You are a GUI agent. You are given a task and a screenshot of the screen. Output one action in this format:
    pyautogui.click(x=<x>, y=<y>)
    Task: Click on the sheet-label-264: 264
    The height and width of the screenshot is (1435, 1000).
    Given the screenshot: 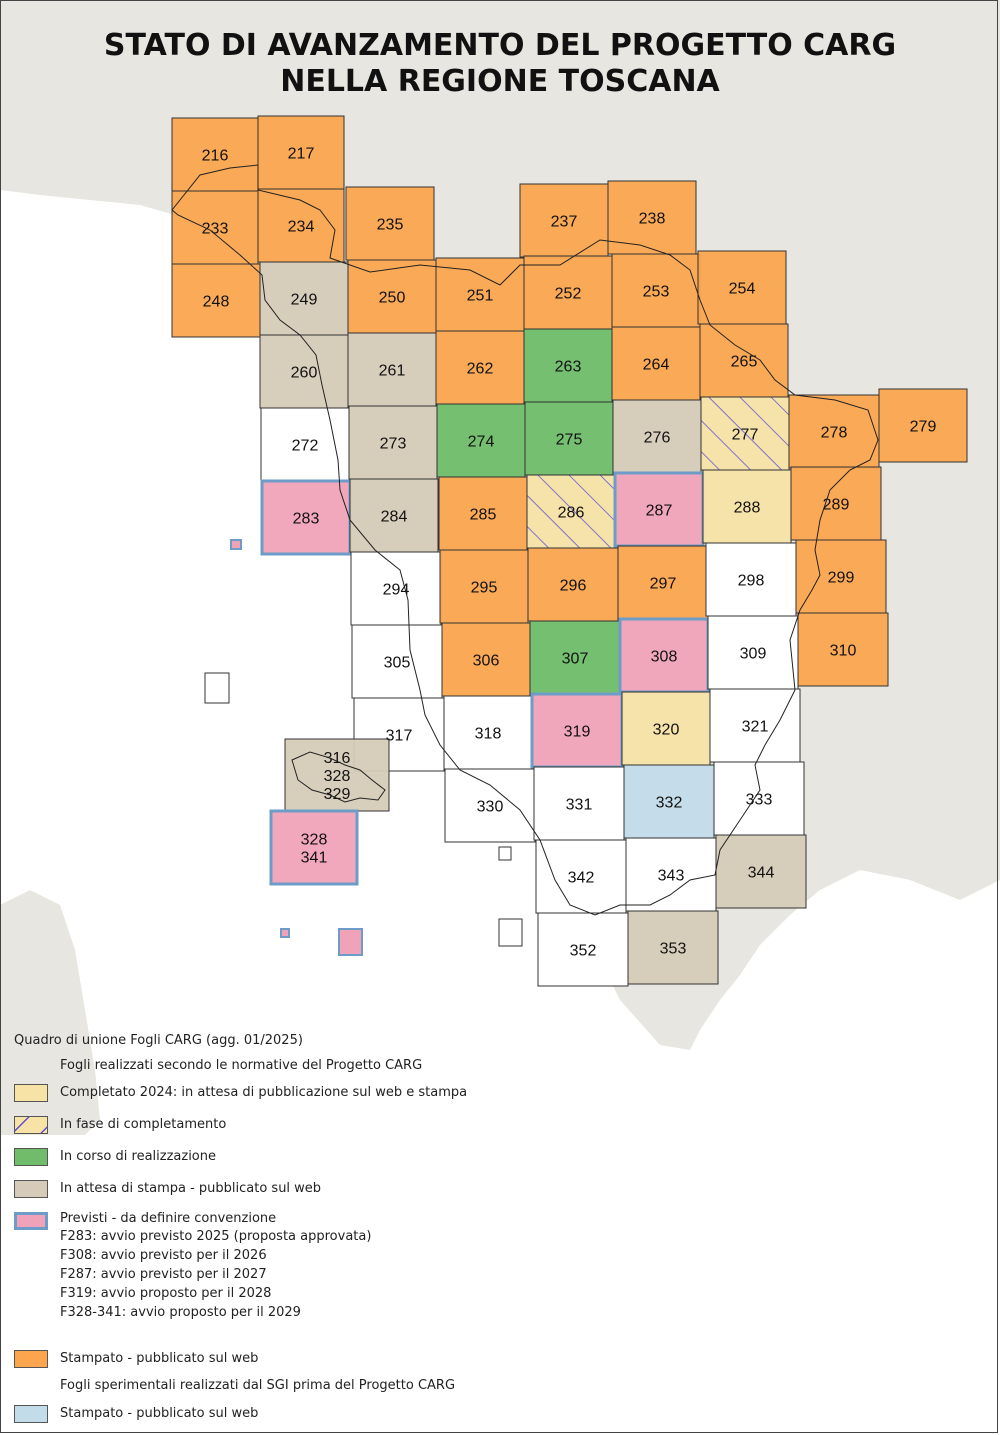 What is the action you would take?
    pyautogui.click(x=656, y=365)
    